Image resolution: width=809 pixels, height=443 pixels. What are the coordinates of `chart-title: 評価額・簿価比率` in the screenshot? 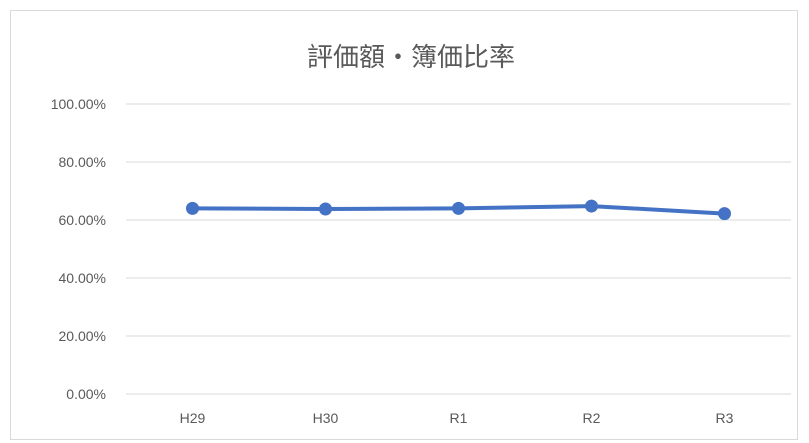 It's located at (411, 58).